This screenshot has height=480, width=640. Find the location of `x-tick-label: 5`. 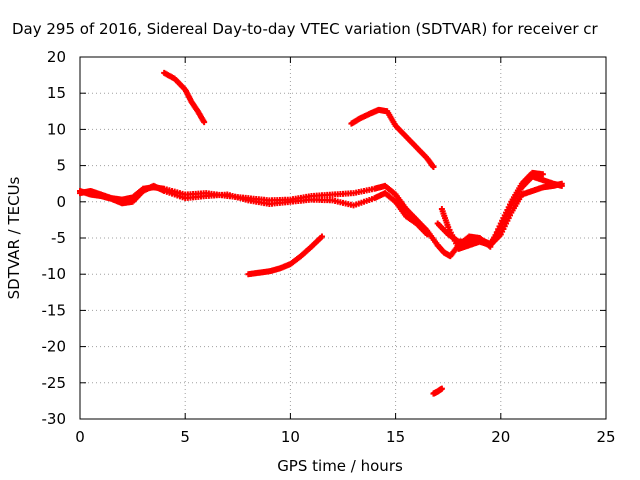

x-tick-label: 5 is located at coordinates (185, 437).